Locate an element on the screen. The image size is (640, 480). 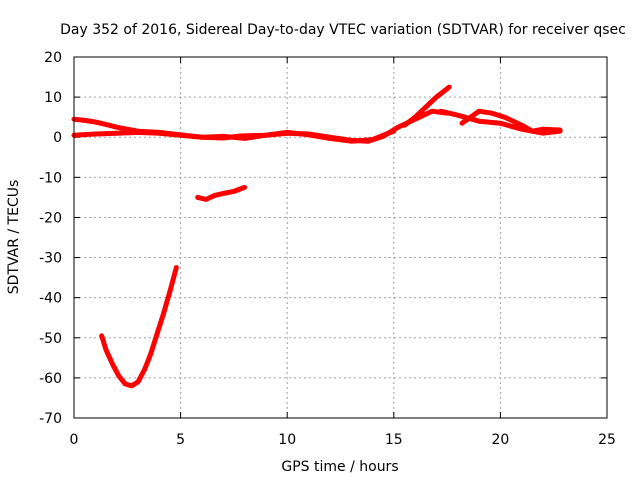
y-axis-label: SDTVAR / TECUs is located at coordinates (14, 237).